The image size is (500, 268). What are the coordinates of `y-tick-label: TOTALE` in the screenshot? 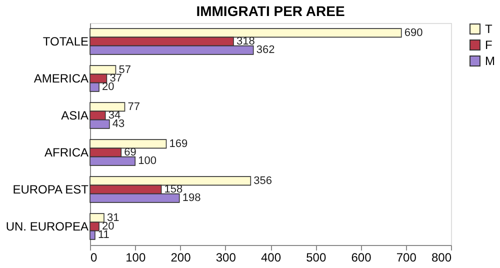 It's located at (65, 41).